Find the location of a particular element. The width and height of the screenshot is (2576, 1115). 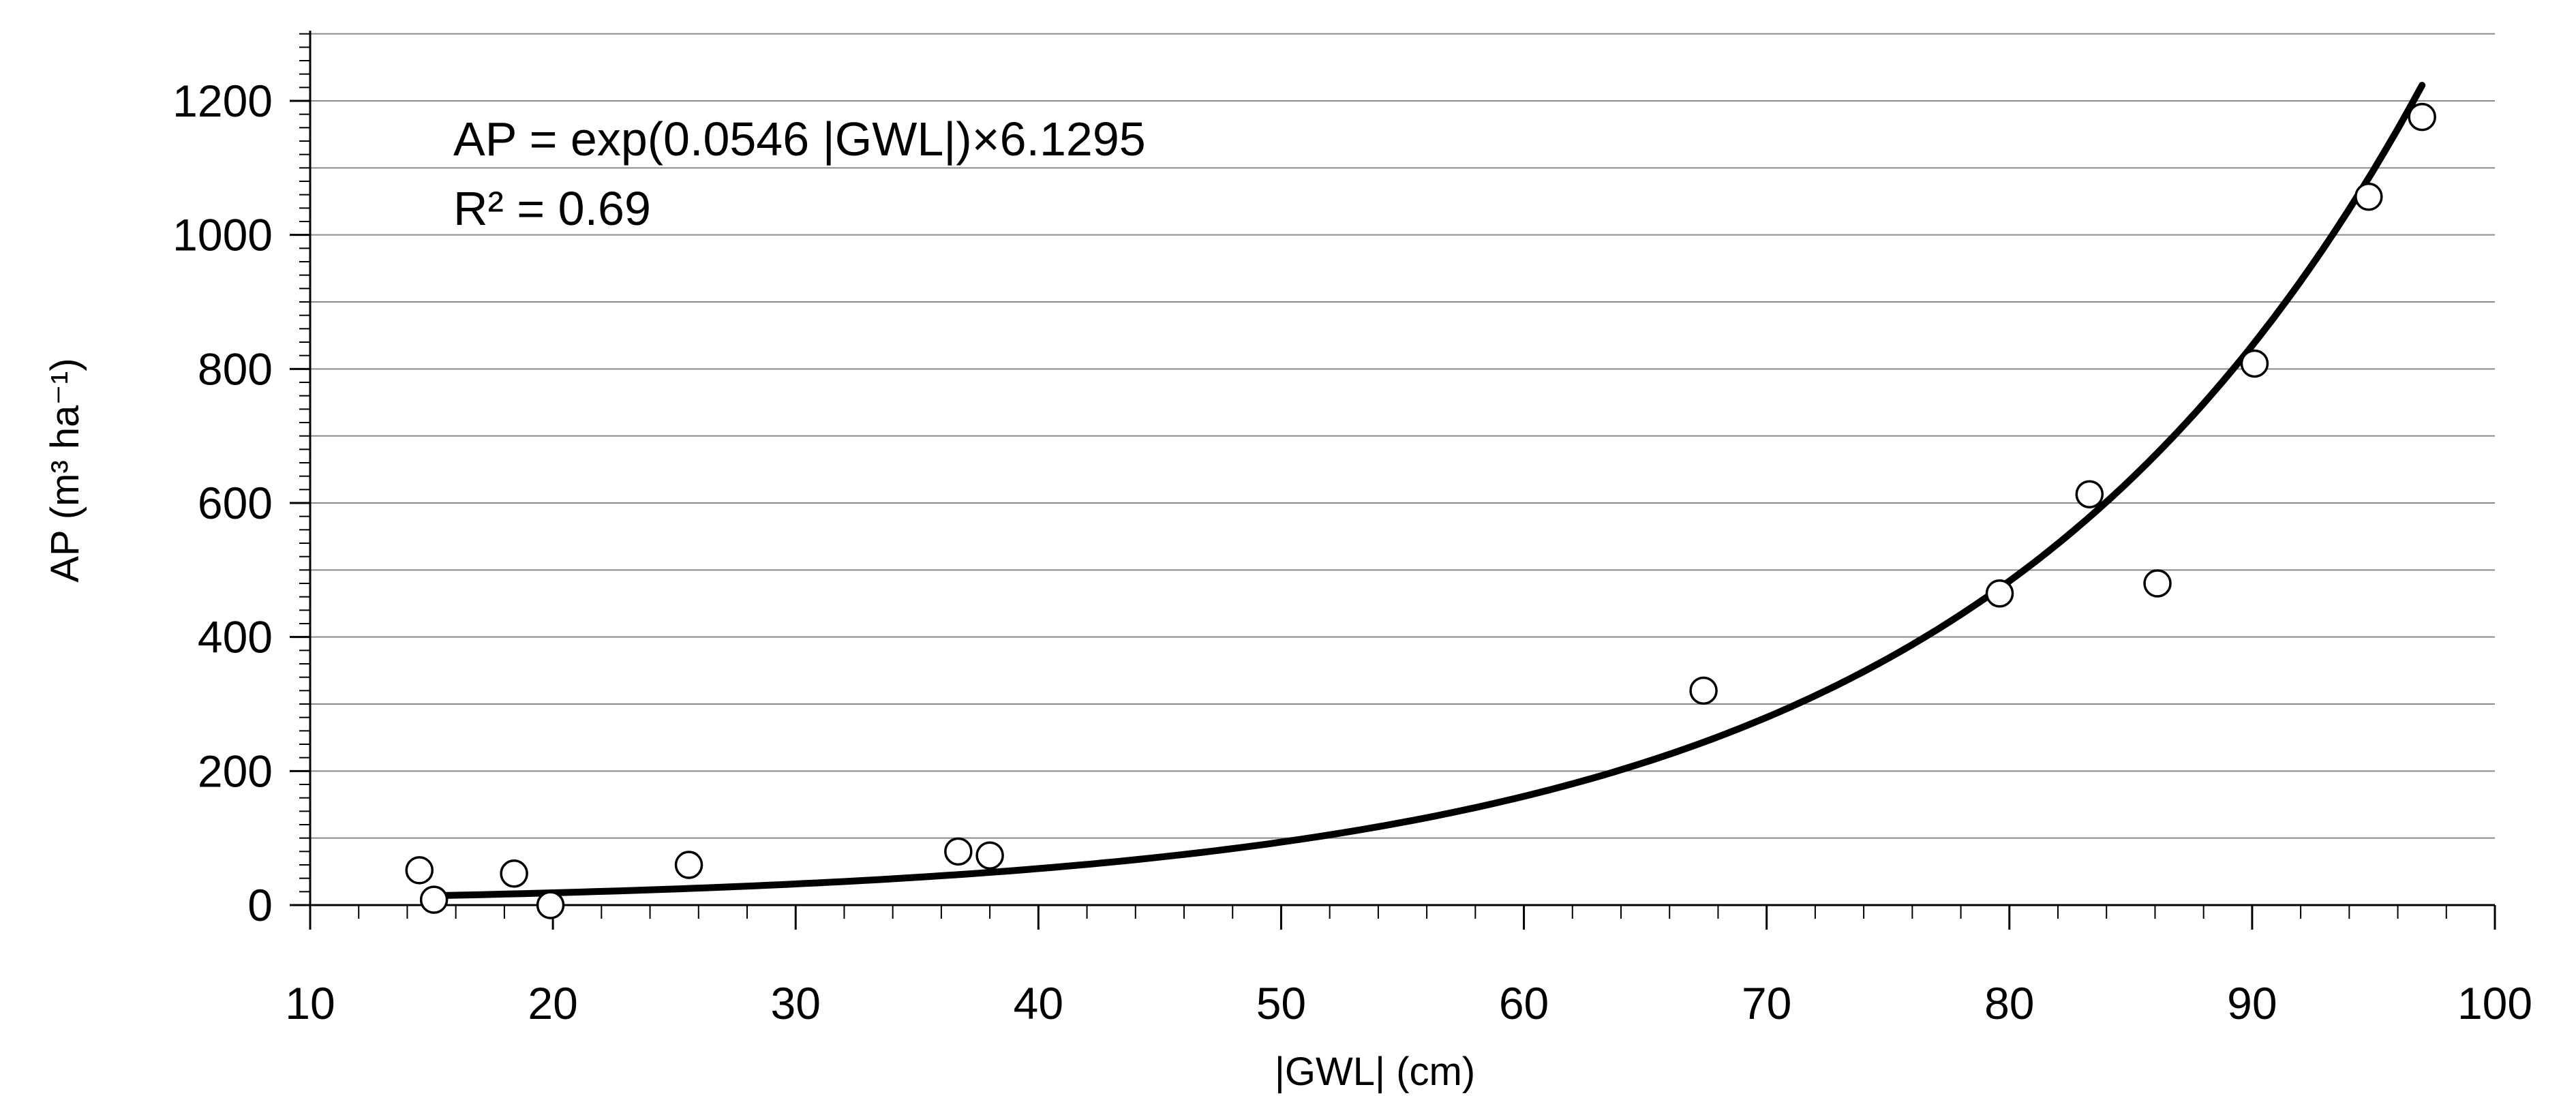

x-tick-label: 70 is located at coordinates (1767, 1003).